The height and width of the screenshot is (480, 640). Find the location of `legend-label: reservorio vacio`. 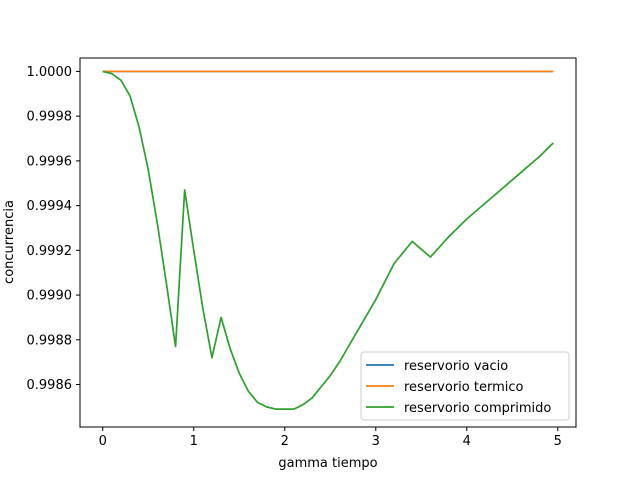

legend-label: reservorio vacio is located at coordinates (456, 366).